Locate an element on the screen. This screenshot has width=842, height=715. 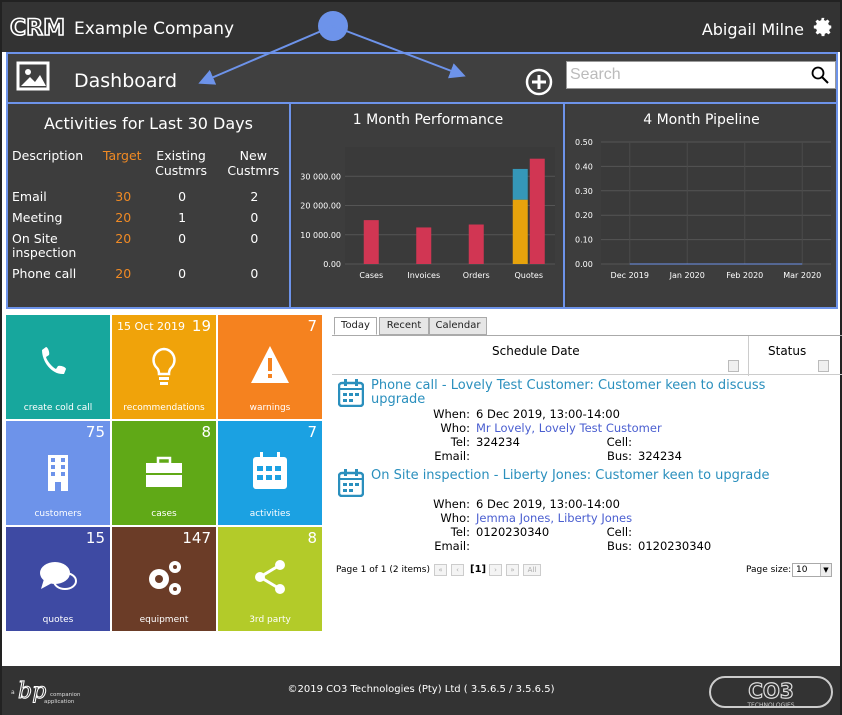
tile-count: 15 is located at coordinates (95, 538).